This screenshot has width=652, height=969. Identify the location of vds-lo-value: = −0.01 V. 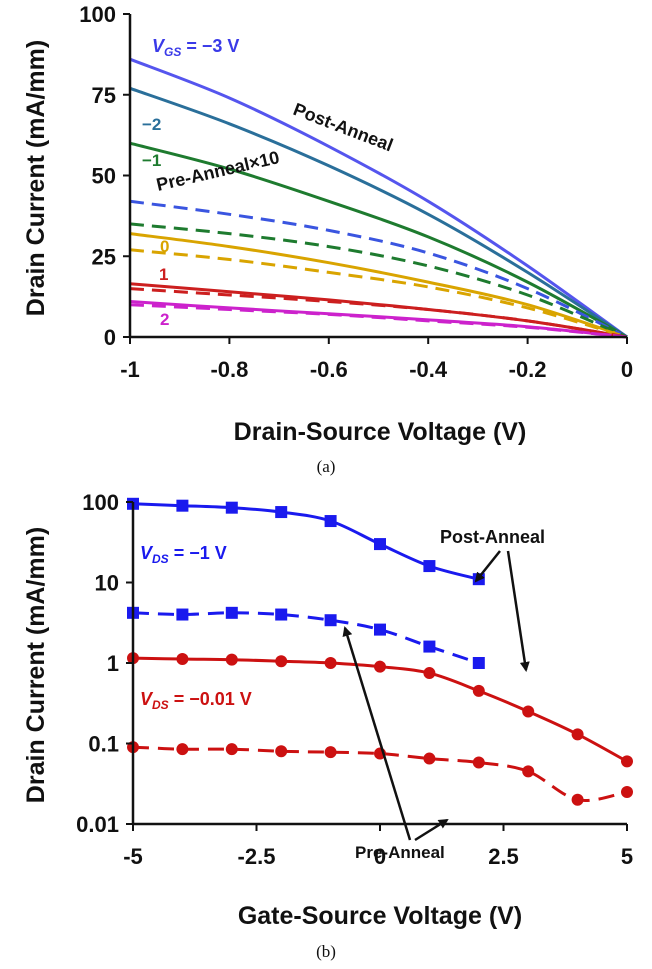
(210, 699).